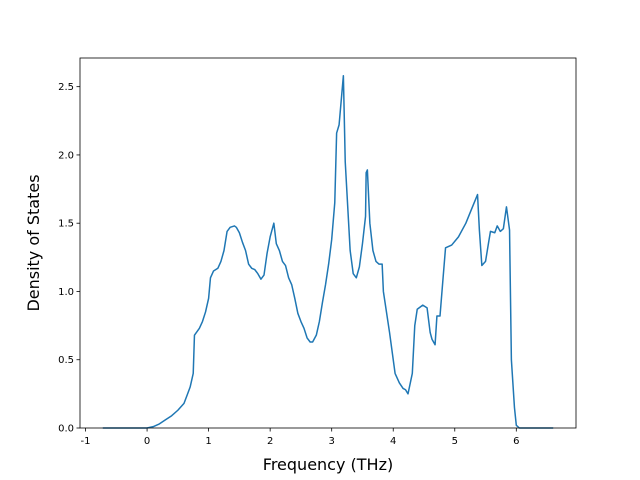  Describe the element at coordinates (455, 441) in the screenshot. I see `x-tick-label: 5` at that location.